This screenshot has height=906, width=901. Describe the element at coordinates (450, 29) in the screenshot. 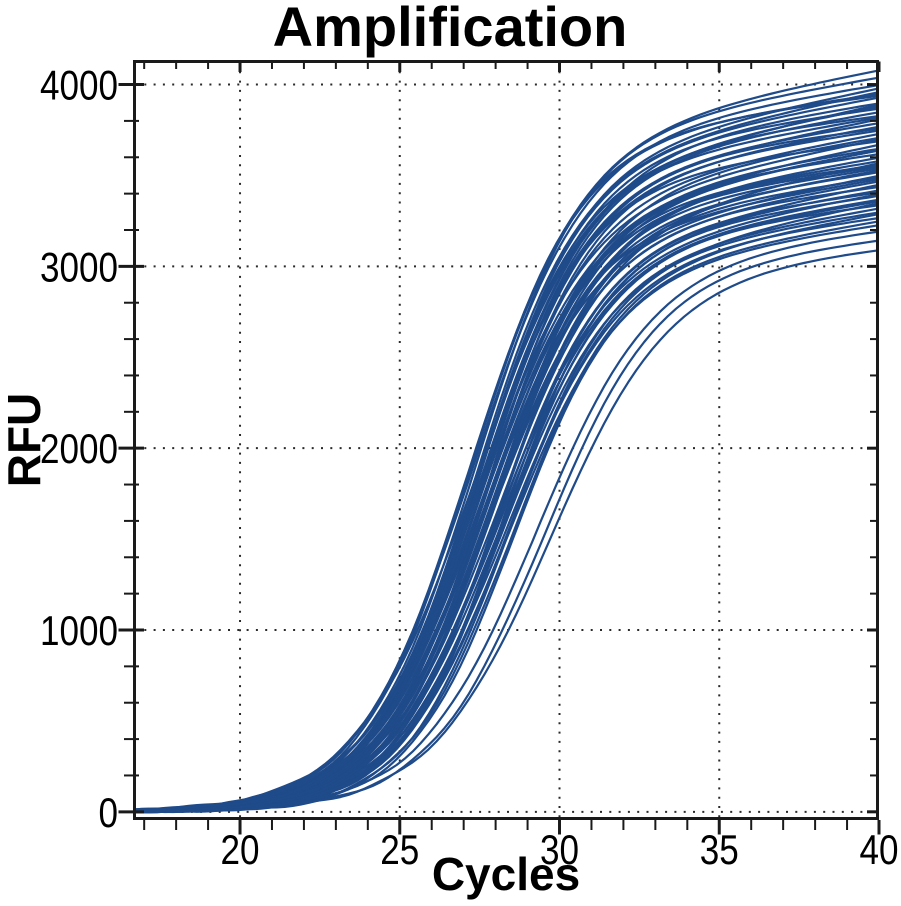

I see `chart-title: Amplification` at that location.